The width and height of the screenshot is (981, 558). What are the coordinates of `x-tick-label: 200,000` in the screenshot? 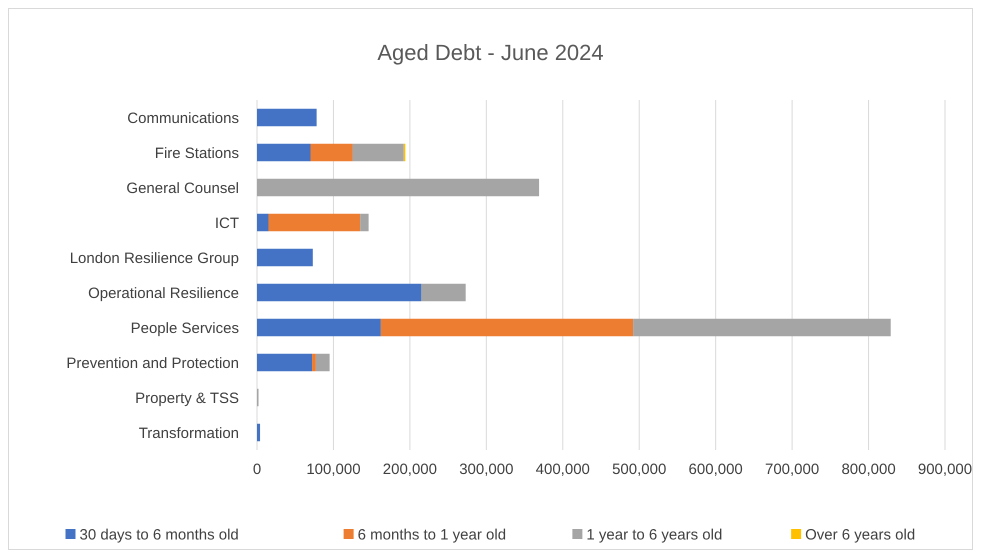 It's located at (410, 469).